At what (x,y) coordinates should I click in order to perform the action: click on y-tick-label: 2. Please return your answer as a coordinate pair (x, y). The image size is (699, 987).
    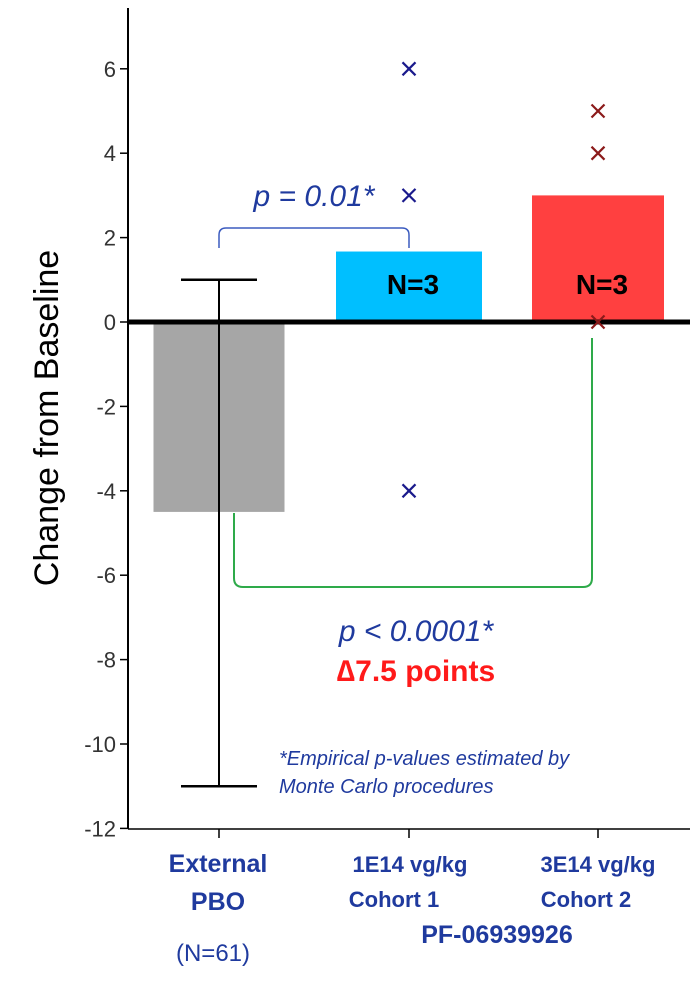
    Looking at the image, I should click on (110, 238).